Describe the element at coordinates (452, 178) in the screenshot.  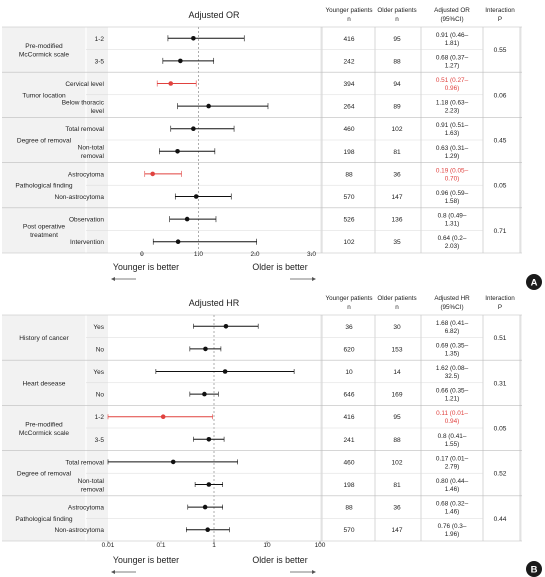
I see `estimate-ci-text: 0.70)` at that location.